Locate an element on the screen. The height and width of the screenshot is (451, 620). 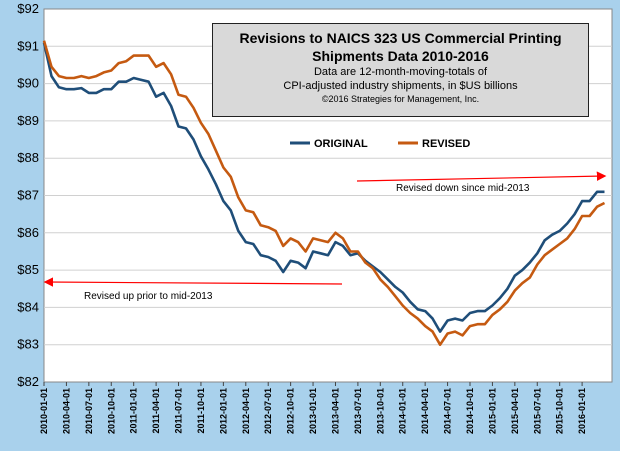
x-tick-label: 2014-01-01 is located at coordinates (403, 411).